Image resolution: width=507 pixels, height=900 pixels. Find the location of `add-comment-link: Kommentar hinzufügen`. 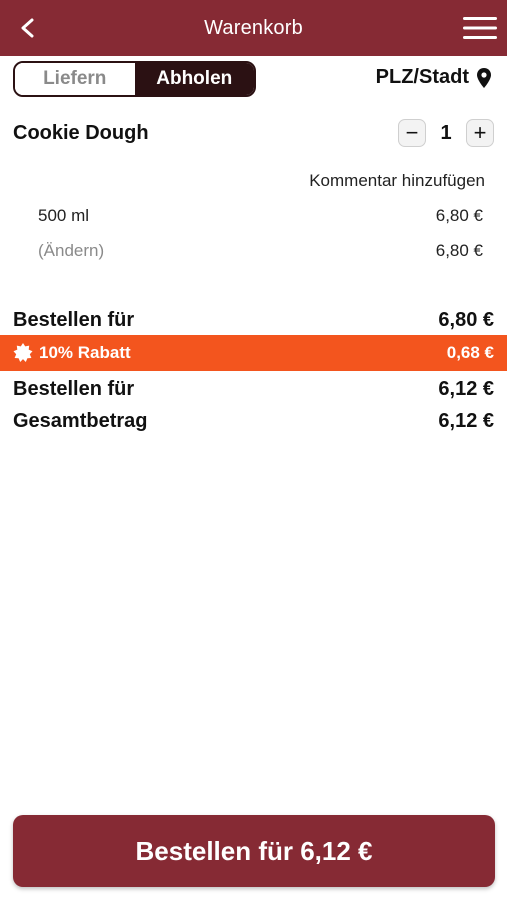

add-comment-link: Kommentar hinzufügen is located at coordinates (397, 180).